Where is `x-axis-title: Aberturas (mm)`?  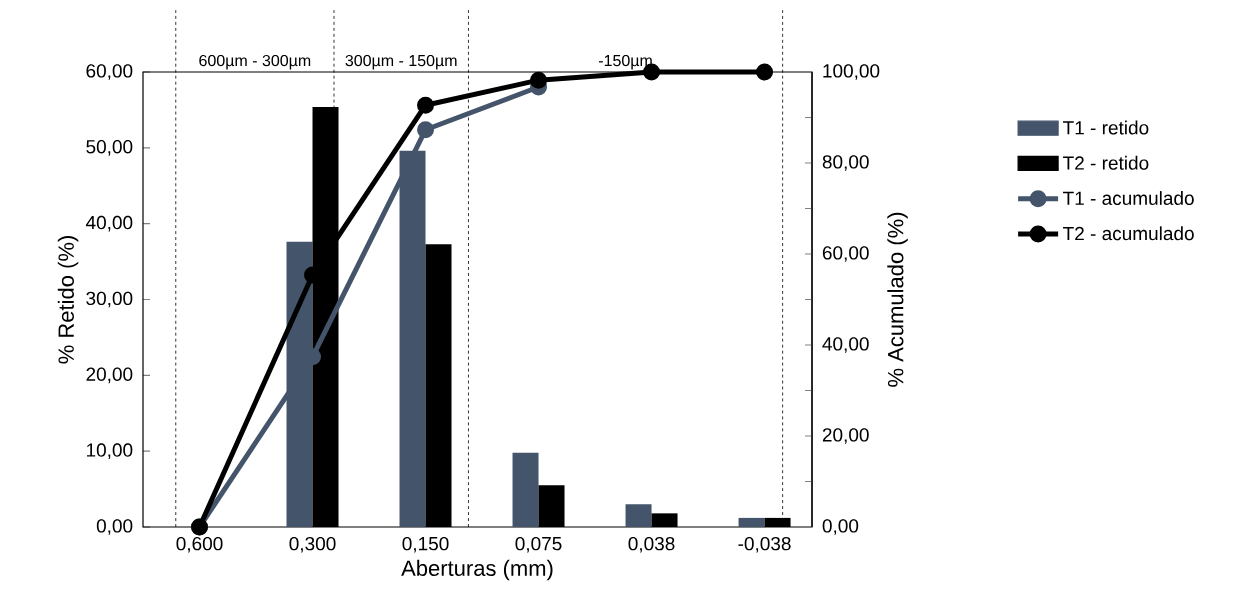
x-axis-title: Aberturas (mm) is located at coordinates (477, 570).